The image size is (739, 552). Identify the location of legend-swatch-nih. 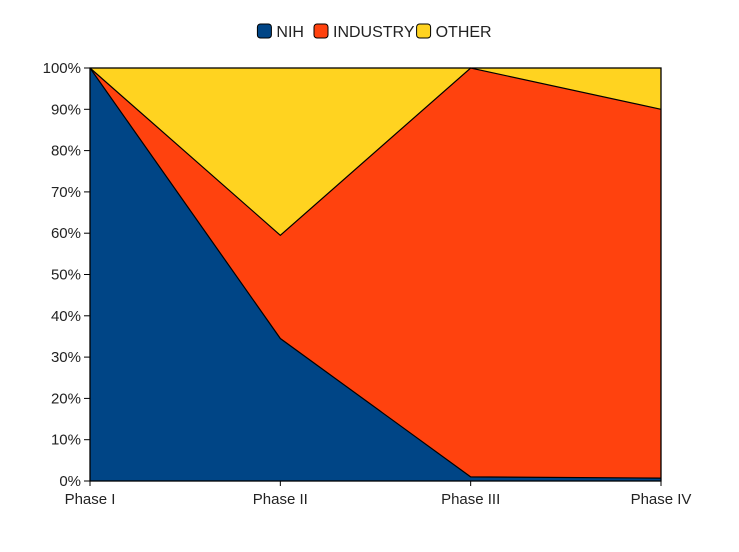
(264, 31).